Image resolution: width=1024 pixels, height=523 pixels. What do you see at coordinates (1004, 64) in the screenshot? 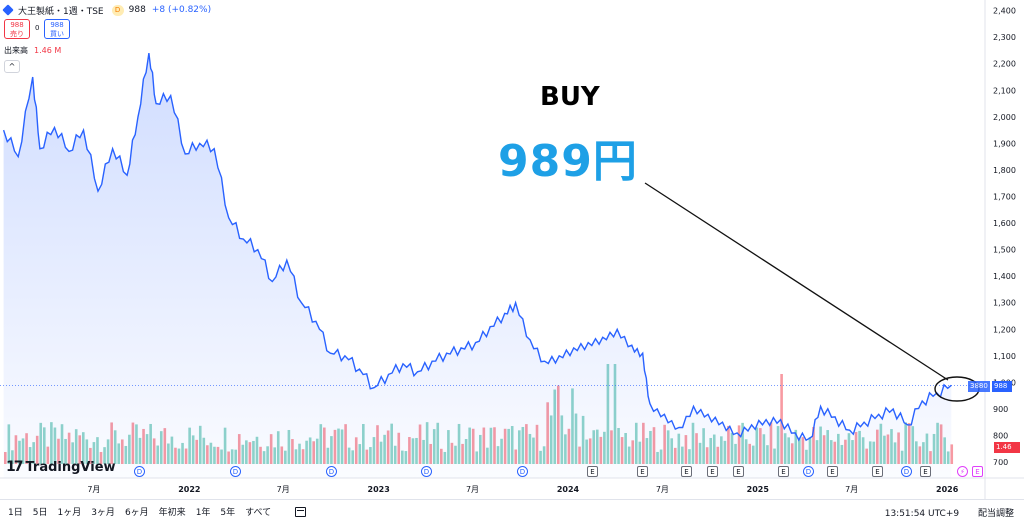
I see `price-tick-label: 2,200` at bounding box center [1004, 64].